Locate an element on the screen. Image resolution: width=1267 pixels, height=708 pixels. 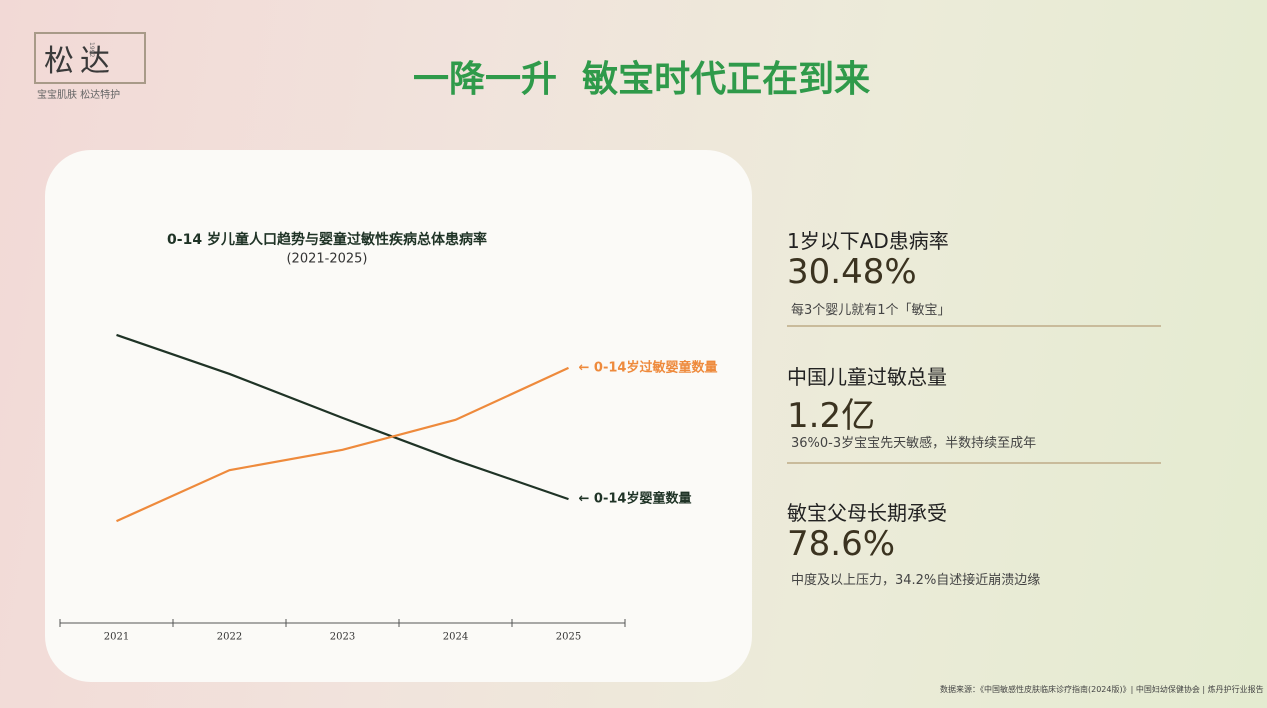
page-title: 一降一升 敏宝时代正在到来 is located at coordinates (642, 79).